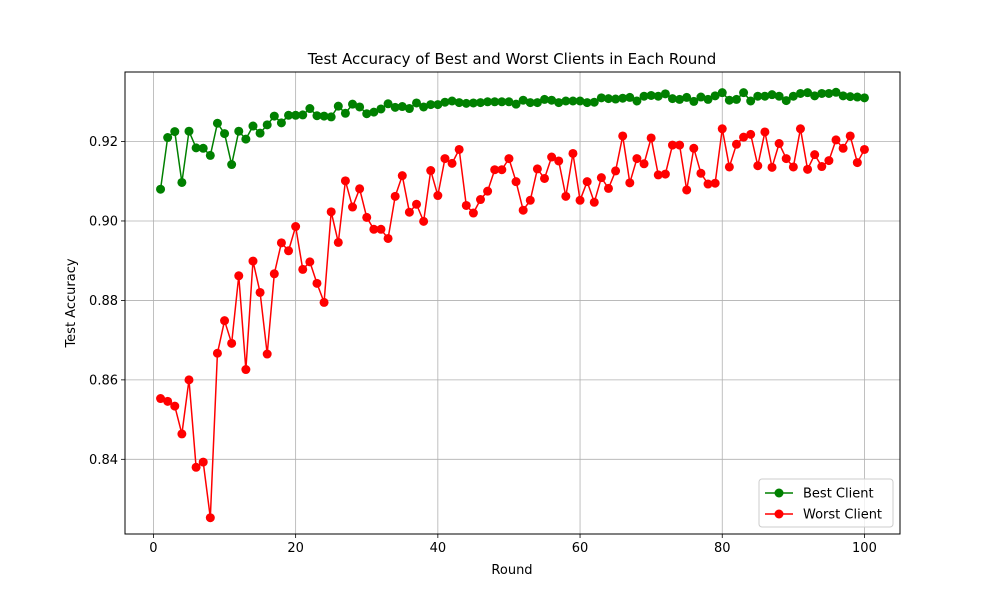 The image size is (1000, 600). What do you see at coordinates (71, 303) in the screenshot?
I see `y-axis-label: Test Accuracy` at bounding box center [71, 303].